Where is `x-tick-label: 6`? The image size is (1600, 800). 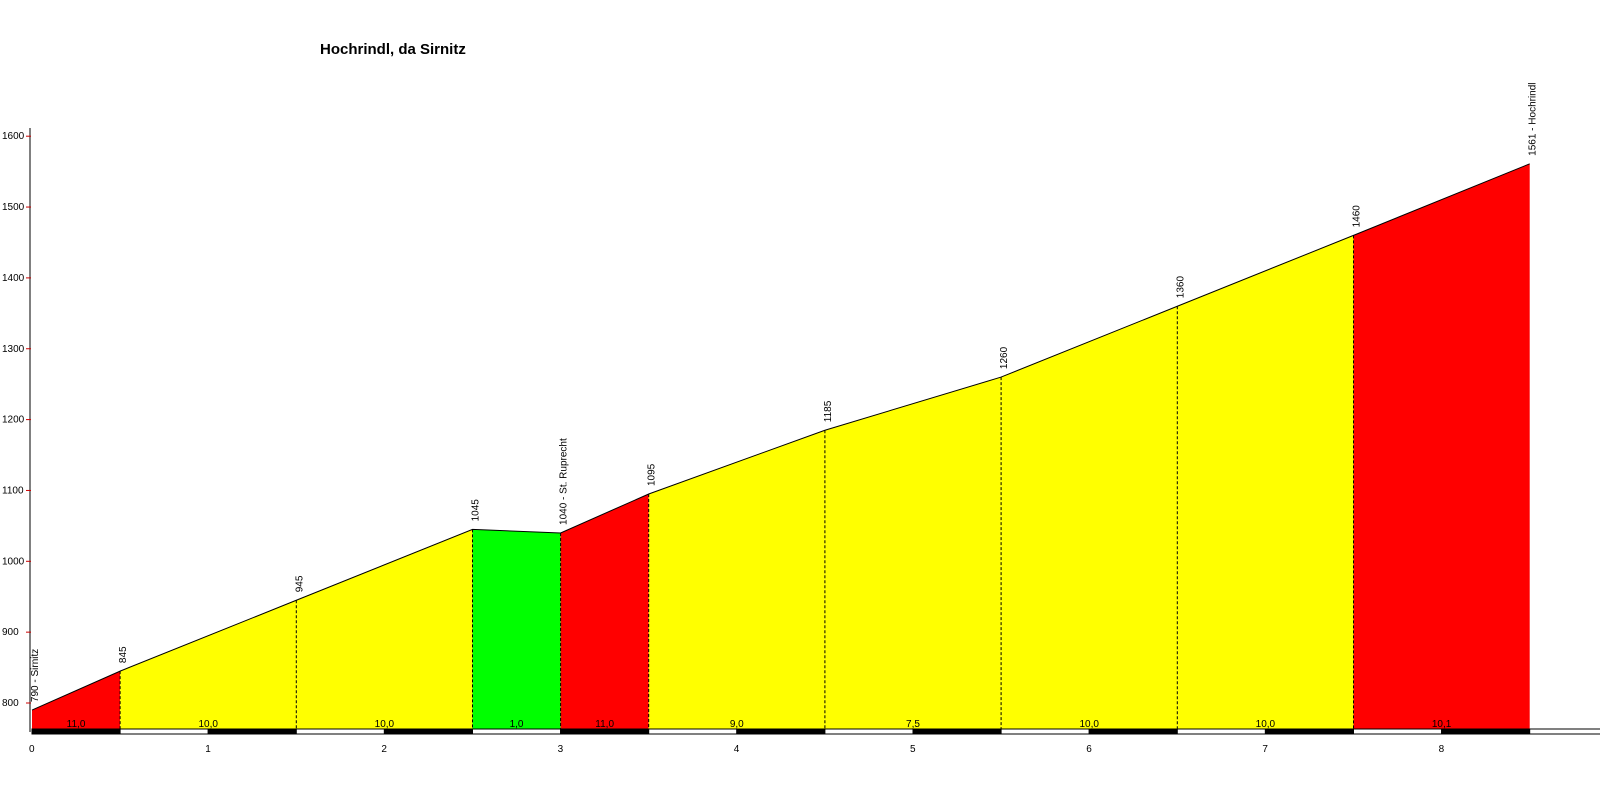
x-tick-label: 6 is located at coordinates (1089, 749).